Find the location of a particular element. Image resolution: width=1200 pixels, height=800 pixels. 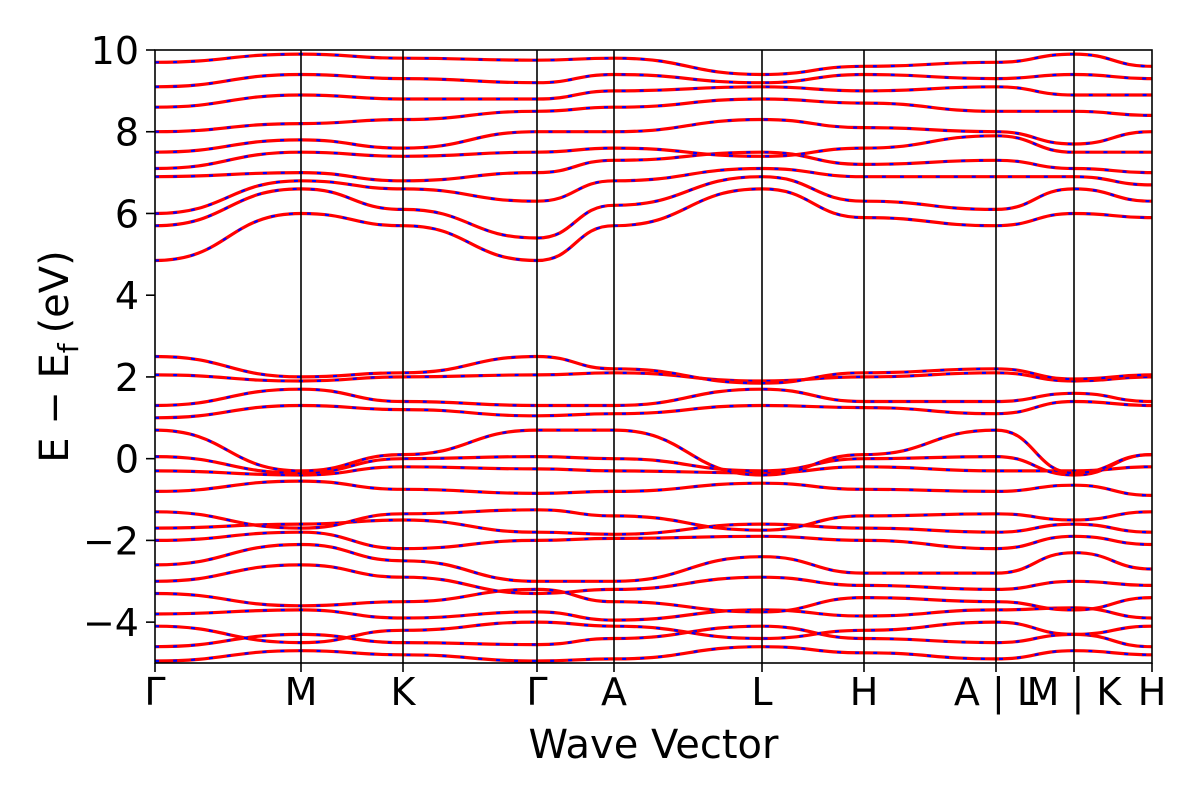

band-9-spin-up is located at coordinates (653, 520).